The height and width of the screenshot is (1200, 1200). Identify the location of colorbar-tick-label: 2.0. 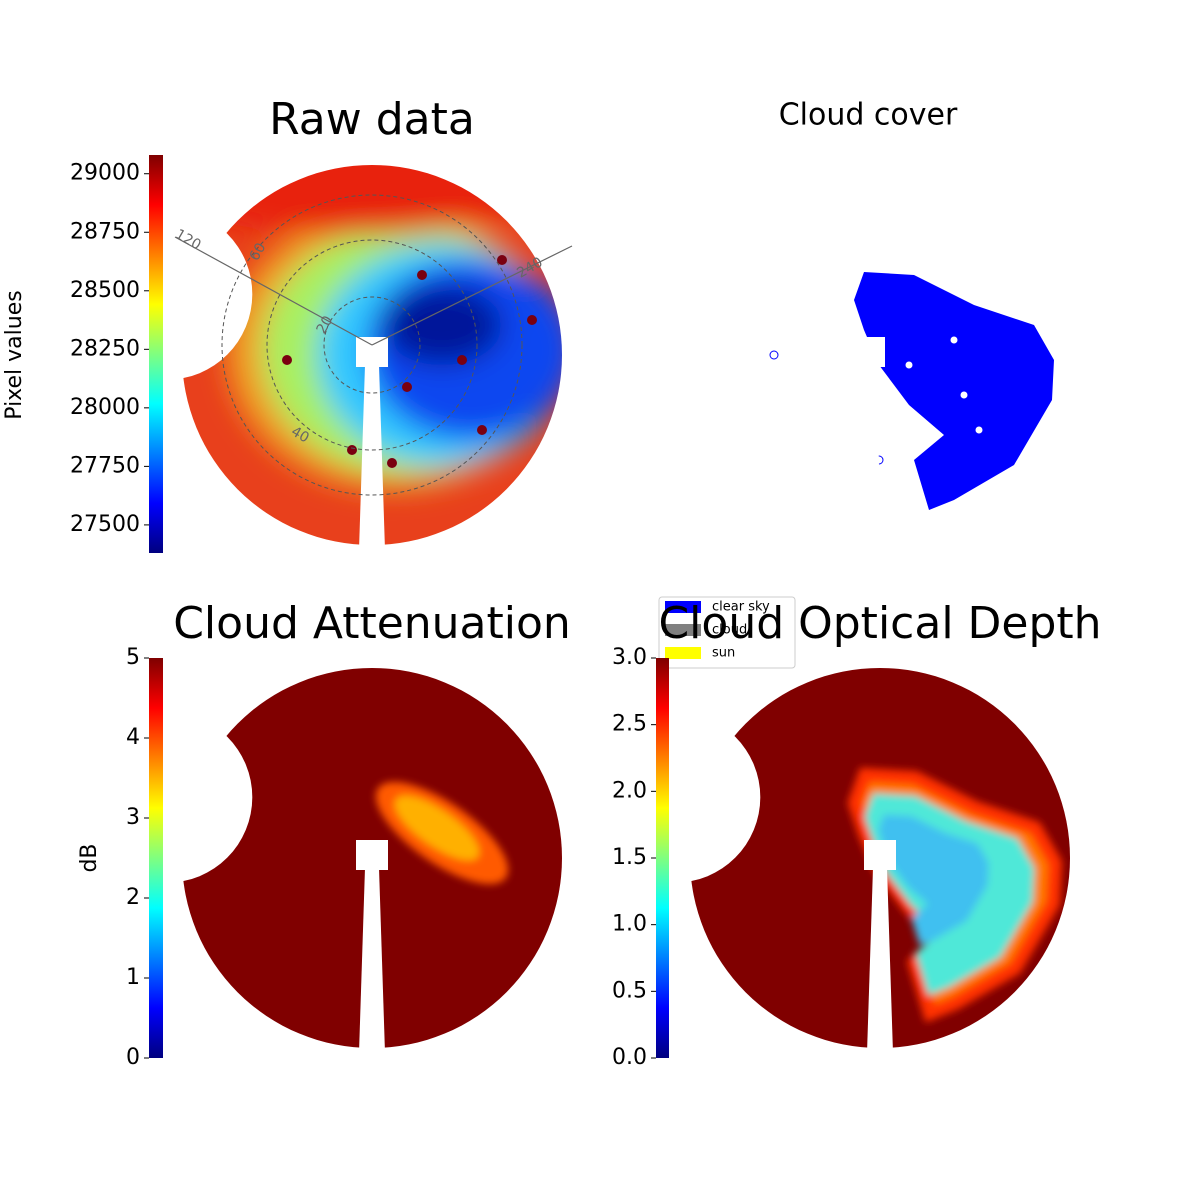
(629, 790).